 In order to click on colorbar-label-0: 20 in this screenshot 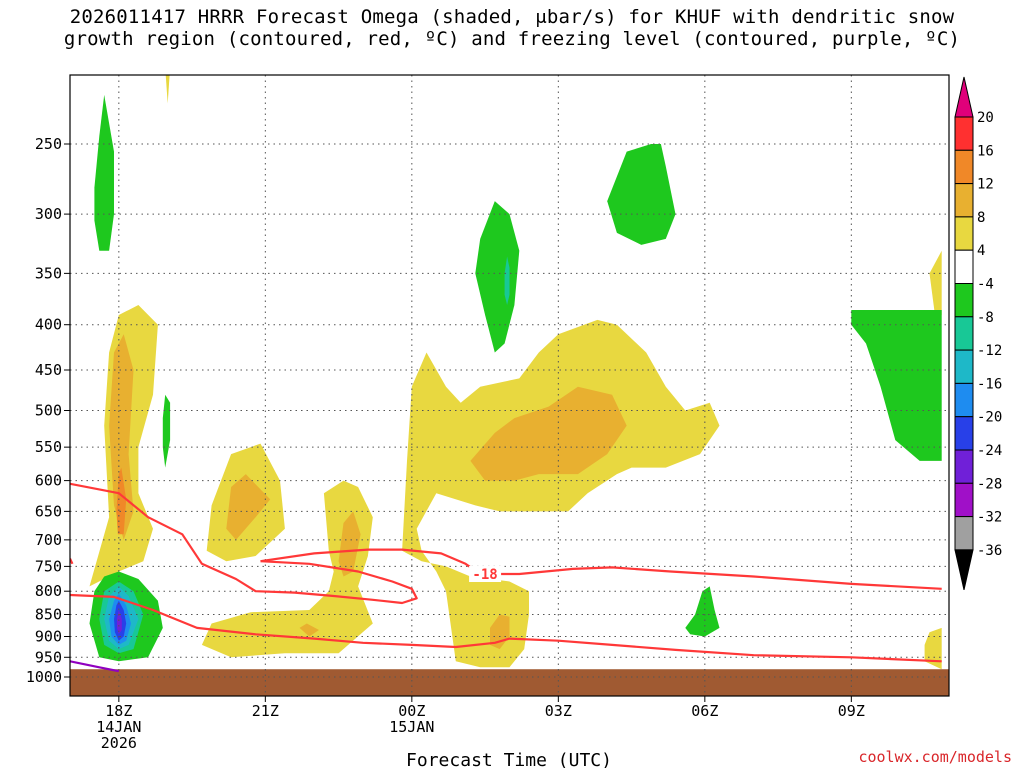, I will do `click(985, 118)`.